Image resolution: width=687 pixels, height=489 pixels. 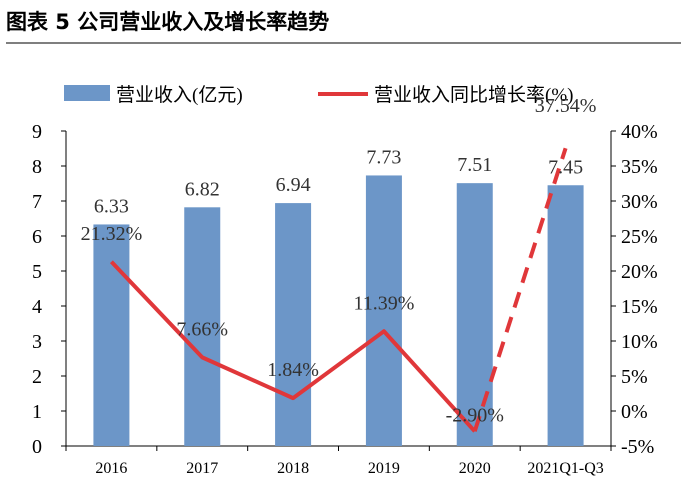 What do you see at coordinates (520, 289) in the screenshot?
I see `growth-line-dashed` at bounding box center [520, 289].